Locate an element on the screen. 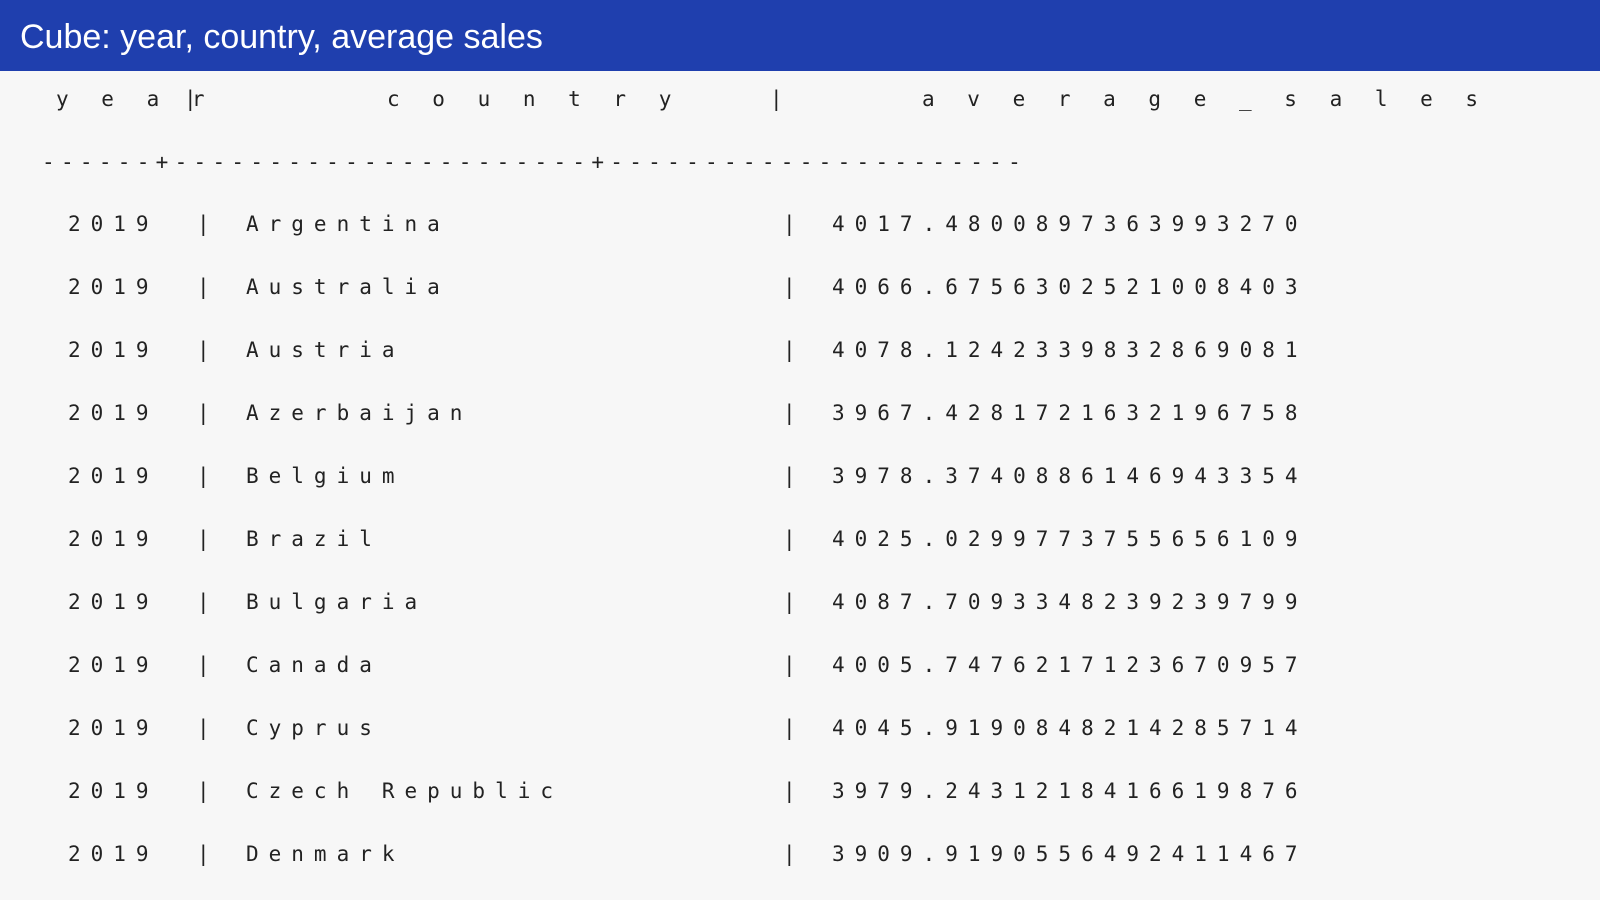  cell-average-sales: 3967.4281721632196758 is located at coordinates (1070, 413).